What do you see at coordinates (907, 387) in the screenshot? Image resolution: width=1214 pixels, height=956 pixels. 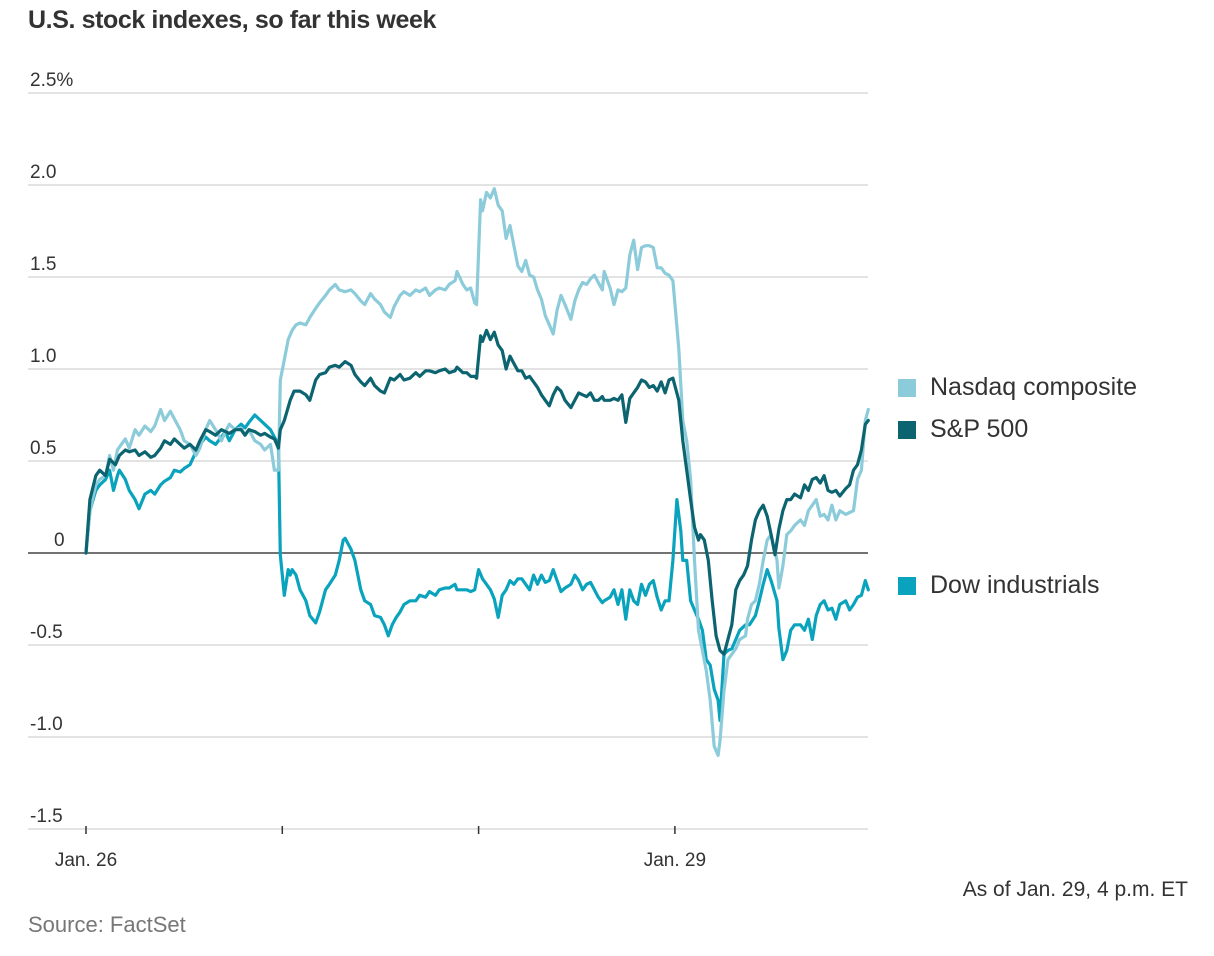 I see `legend-swatch-nasdaq` at bounding box center [907, 387].